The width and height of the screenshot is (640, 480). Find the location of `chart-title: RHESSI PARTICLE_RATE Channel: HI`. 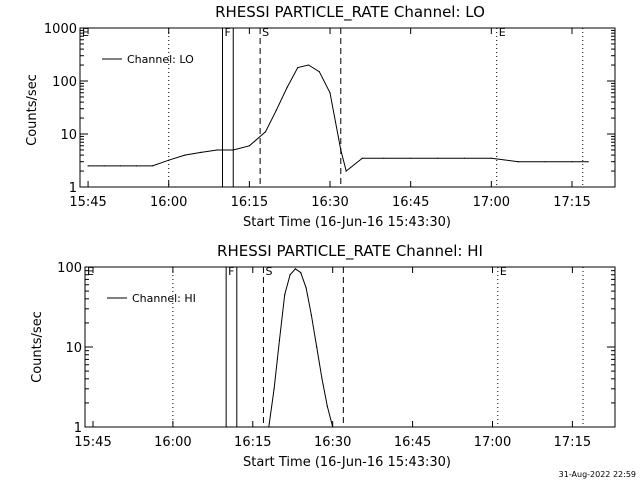

chart-title: RHESSI PARTICLE_RATE Channel: HI is located at coordinates (350, 251).